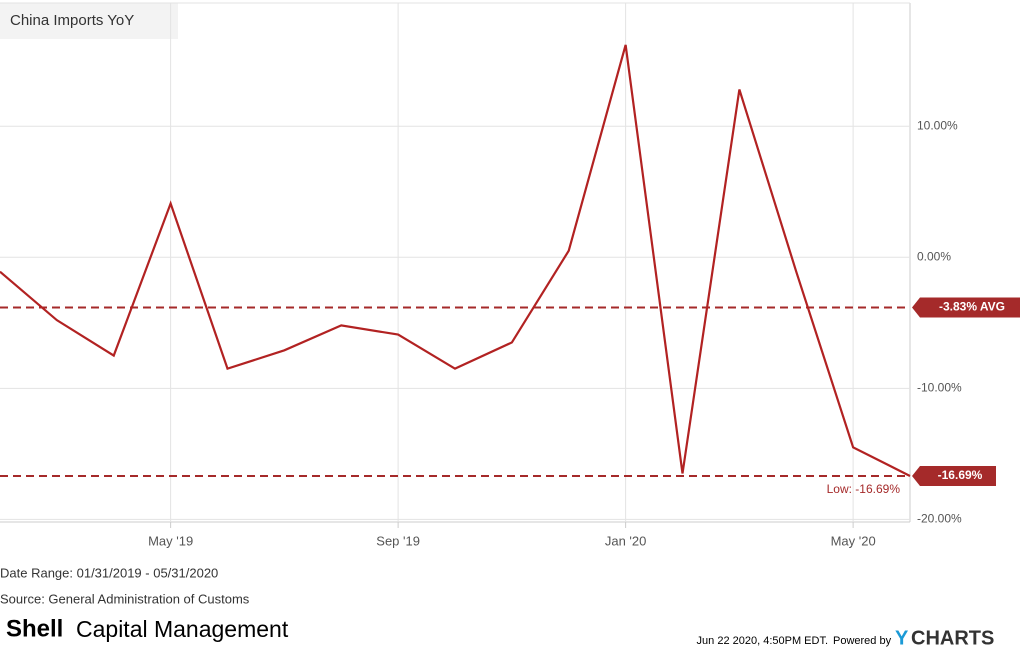 The width and height of the screenshot is (1023, 655). Describe the element at coordinates (182, 629) in the screenshot. I see `brand-rest: Capital Management` at that location.